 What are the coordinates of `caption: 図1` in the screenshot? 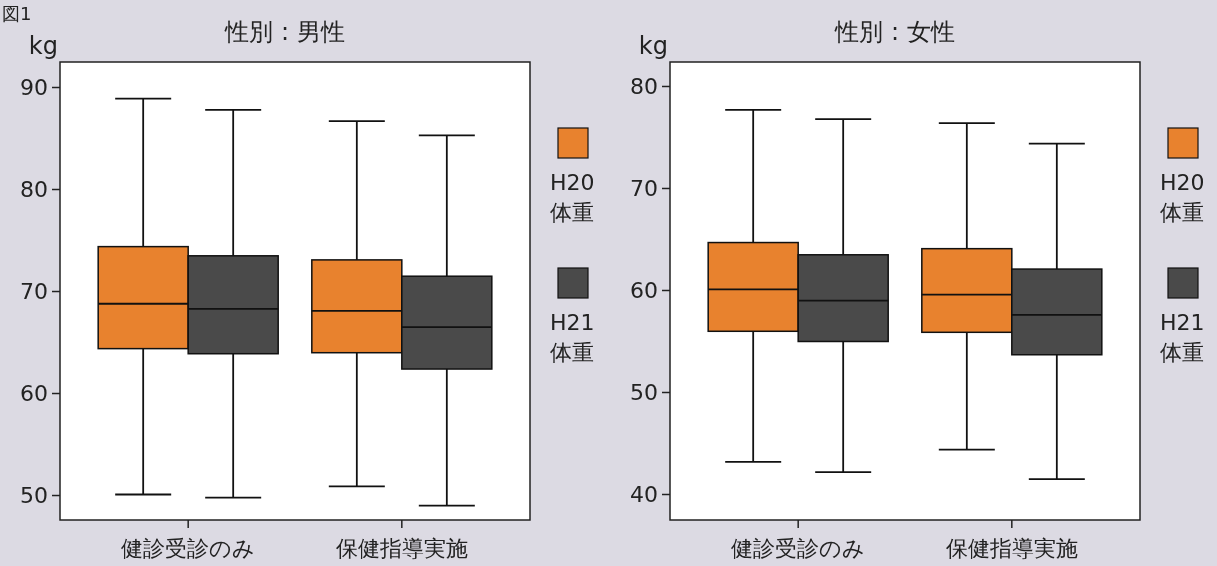 It's located at (17, 13).